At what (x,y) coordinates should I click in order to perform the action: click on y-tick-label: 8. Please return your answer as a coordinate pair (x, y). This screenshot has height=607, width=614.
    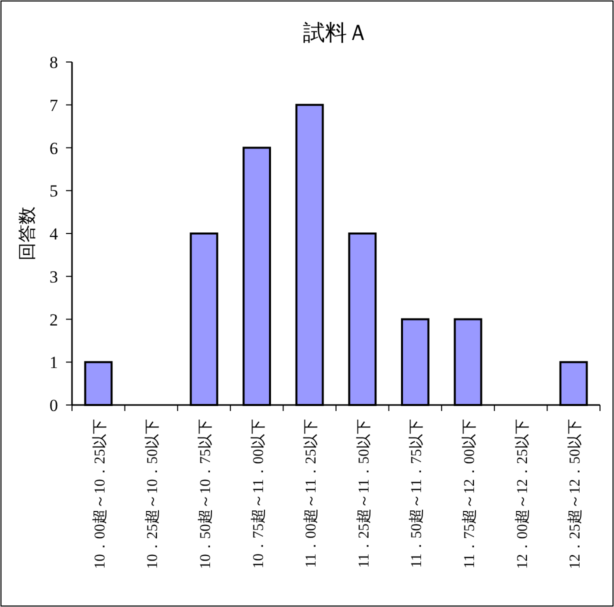
    Looking at the image, I should click on (54, 62).